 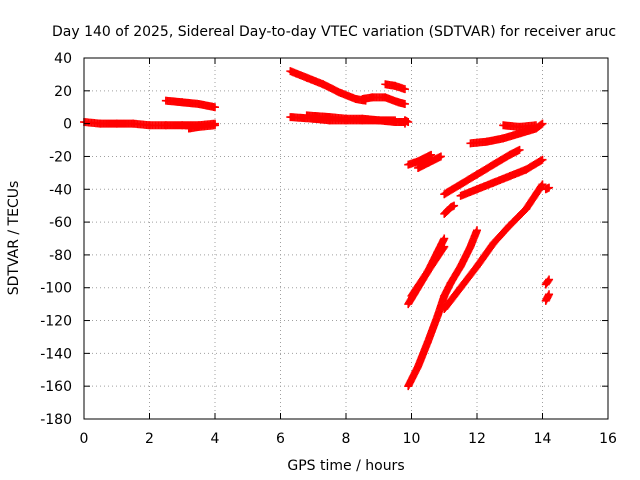 What do you see at coordinates (477, 439) in the screenshot?
I see `x-tick-label: 12` at bounding box center [477, 439].